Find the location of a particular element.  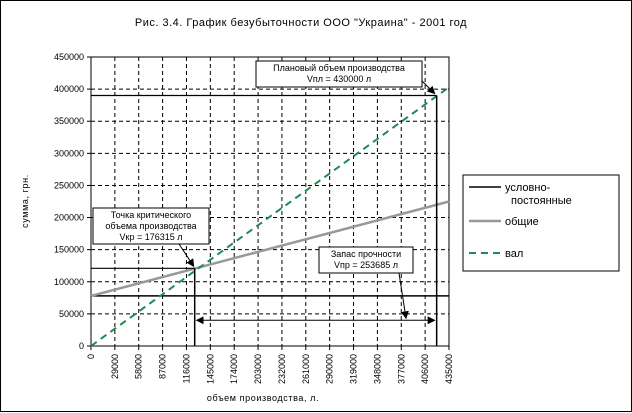

legend-label: общие is located at coordinates (522, 222).